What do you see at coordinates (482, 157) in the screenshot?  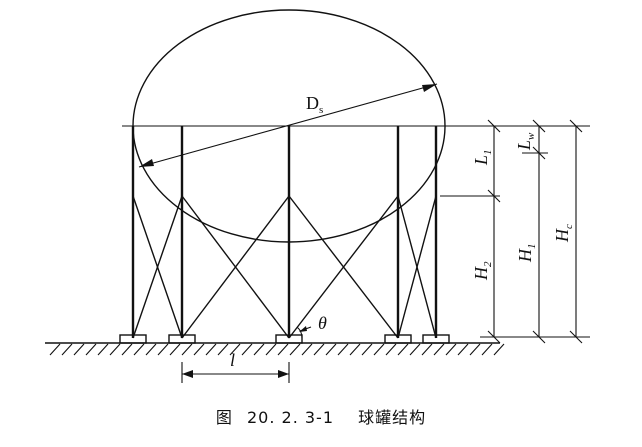 I see `l1-label: L1` at bounding box center [482, 157].